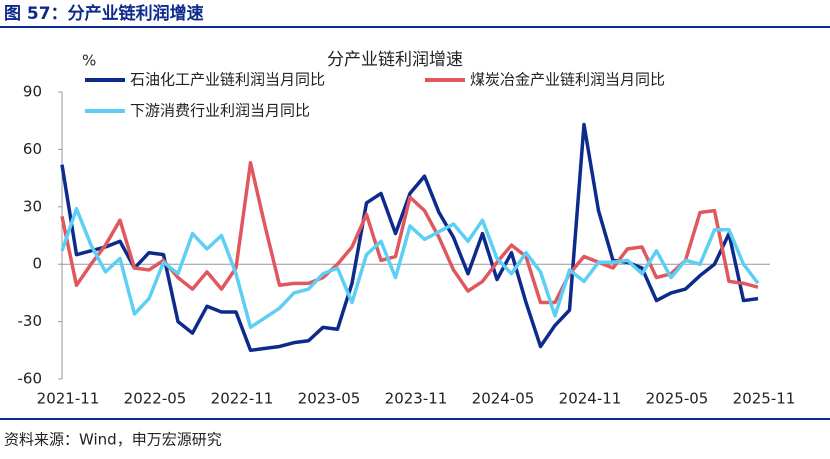 This screenshot has height=459, width=830. Describe the element at coordinates (32, 149) in the screenshot. I see `y-tick-label: 60` at that location.